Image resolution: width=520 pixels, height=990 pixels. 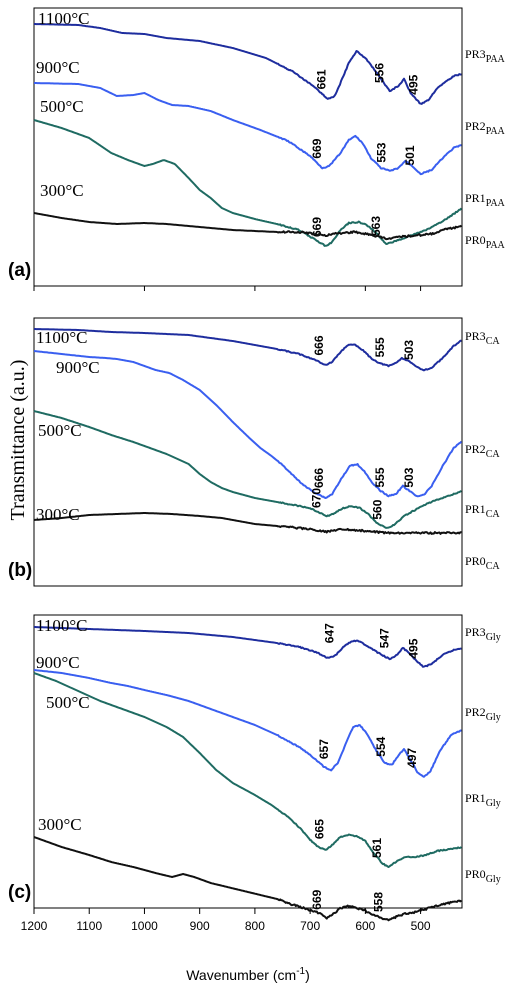 I want to click on series-end-label: PR2PAA, so click(x=485, y=128).